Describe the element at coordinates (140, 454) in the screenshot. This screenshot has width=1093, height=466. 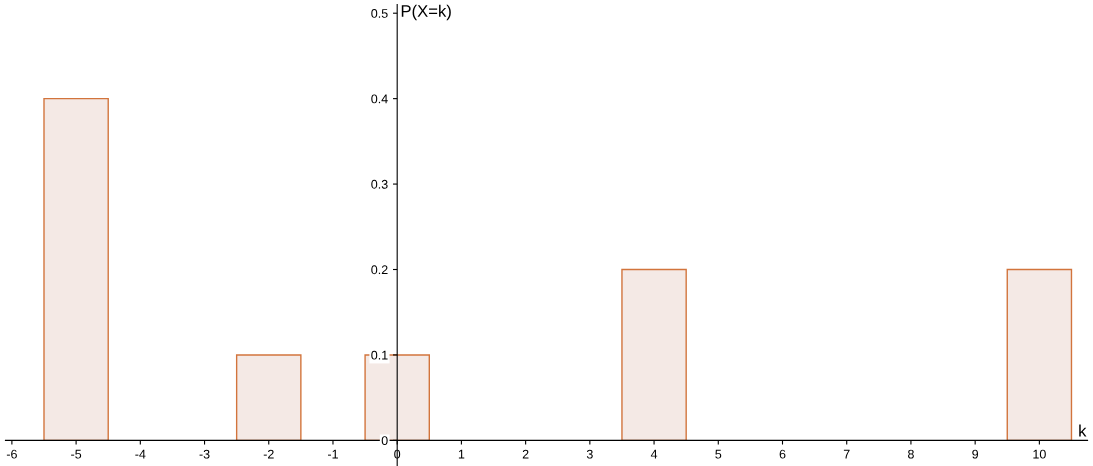
I see `x-tick-label: -4` at that location.